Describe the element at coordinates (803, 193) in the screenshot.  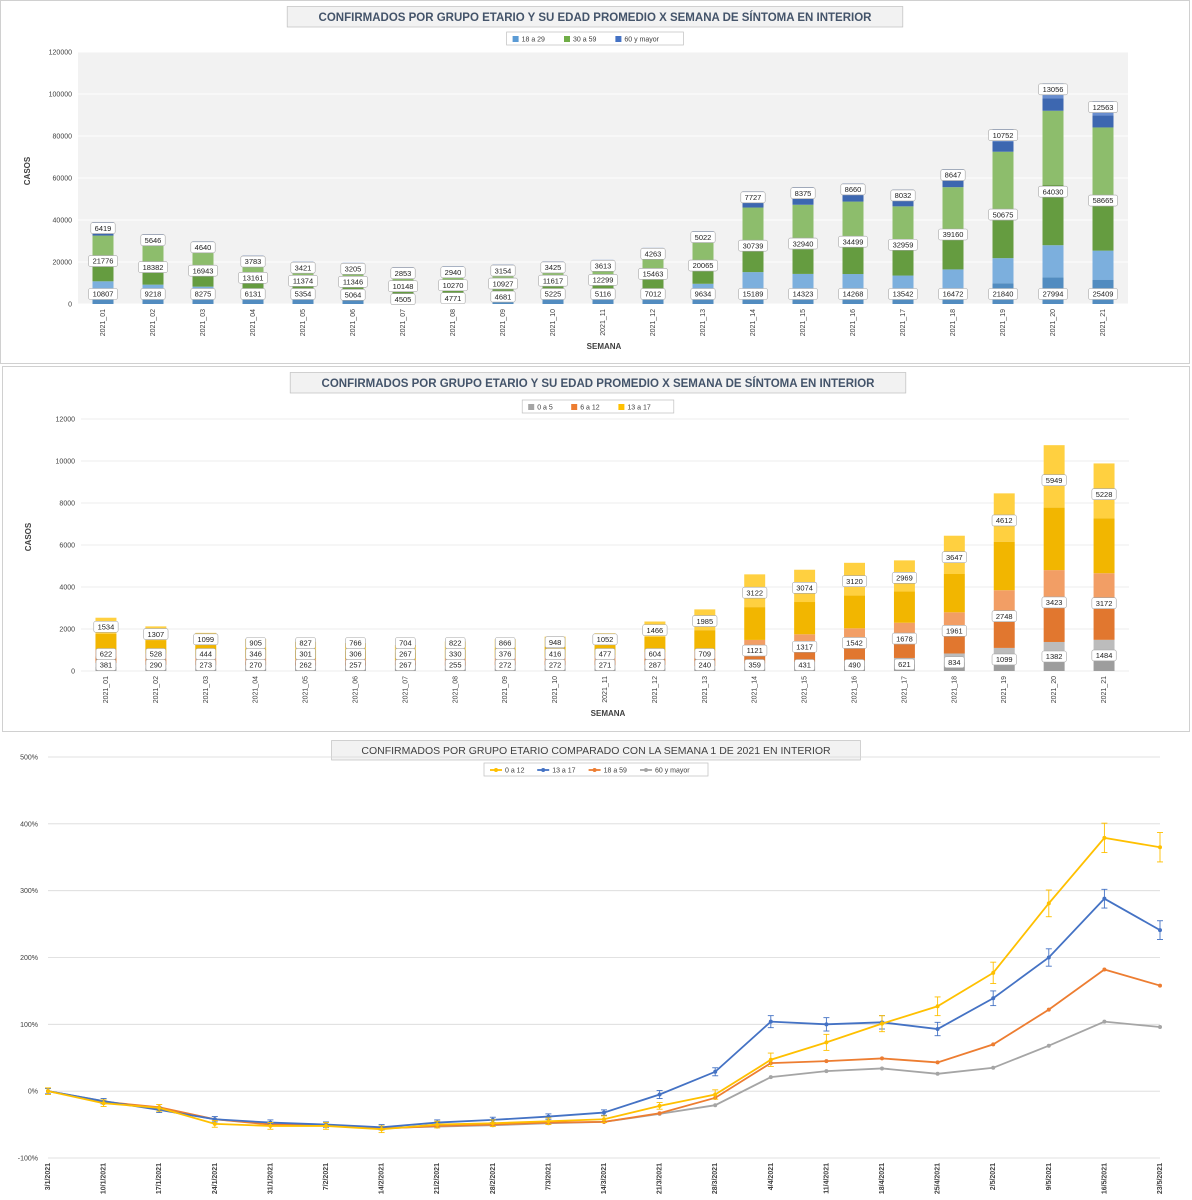
I see `data-label-60 y mayor-2021_15-box` at that location.